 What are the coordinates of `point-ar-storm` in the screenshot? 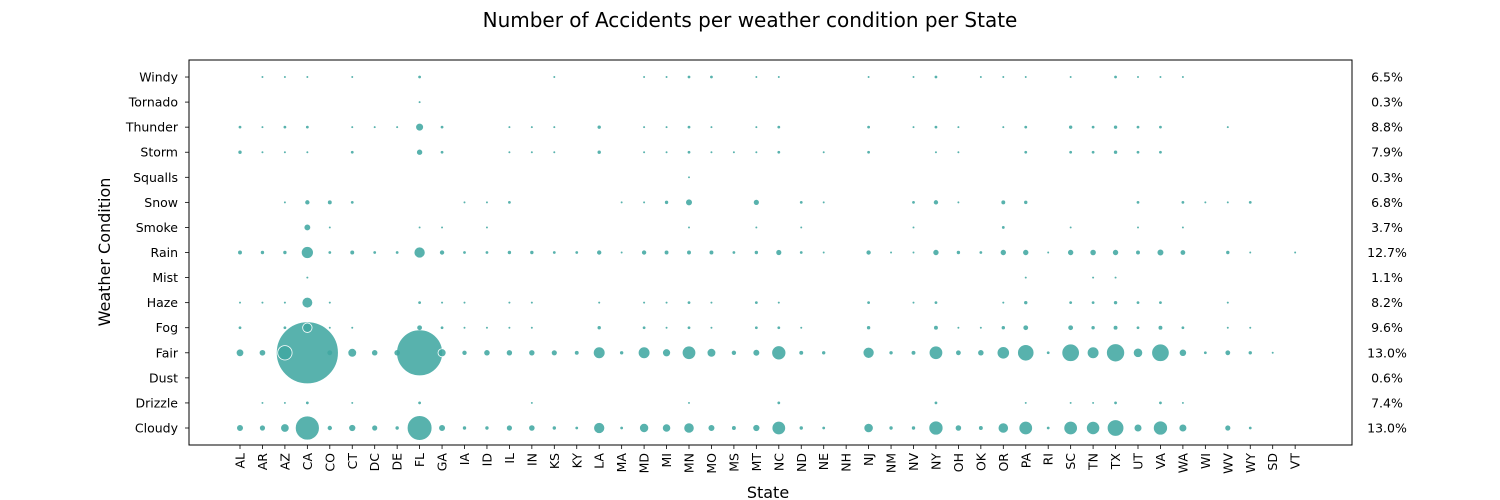 It's located at (262, 152).